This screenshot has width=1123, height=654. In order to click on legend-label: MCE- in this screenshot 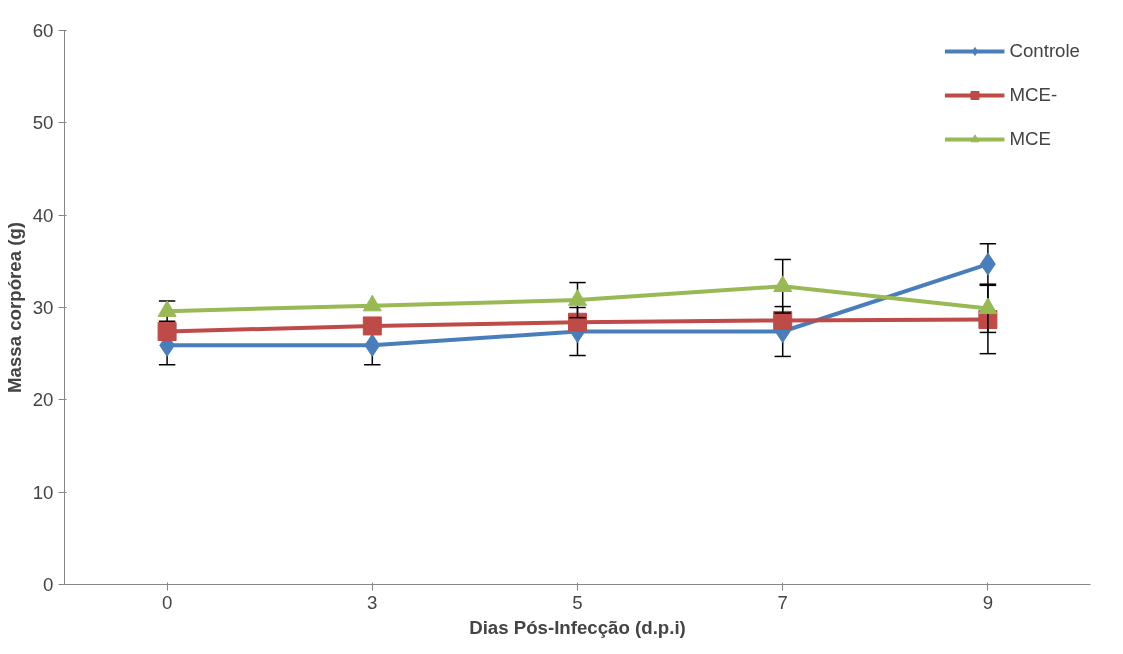, I will do `click(1033, 95)`.